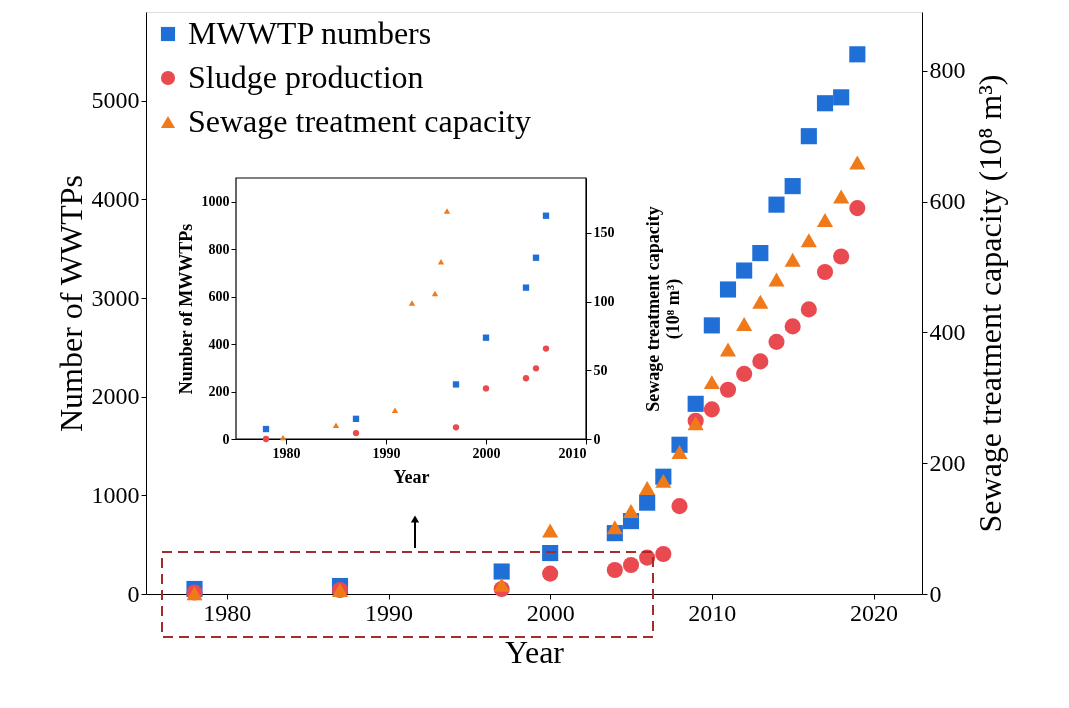 Image resolution: width=1069 pixels, height=708 pixels. Describe the element at coordinates (219, 344) in the screenshot. I see `y-tick-label: 400` at that location.